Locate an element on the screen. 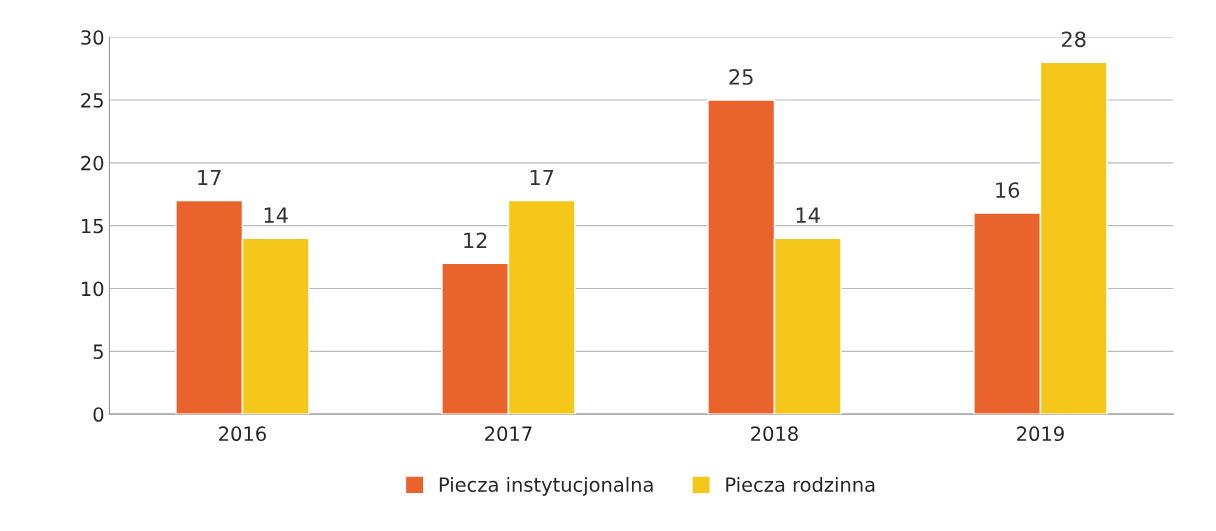 The width and height of the screenshot is (1216, 531). data-label: 16 is located at coordinates (1008, 190).